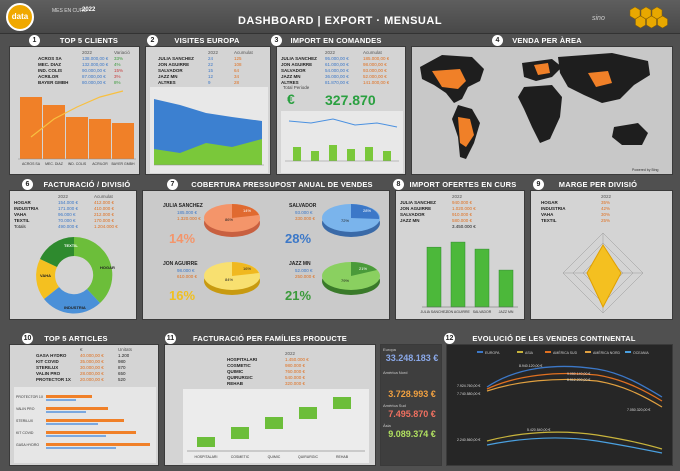 The image size is (680, 471). Describe the element at coordinates (232, 280) in the screenshot. I see `pie-jon: 84% 16%` at that location.